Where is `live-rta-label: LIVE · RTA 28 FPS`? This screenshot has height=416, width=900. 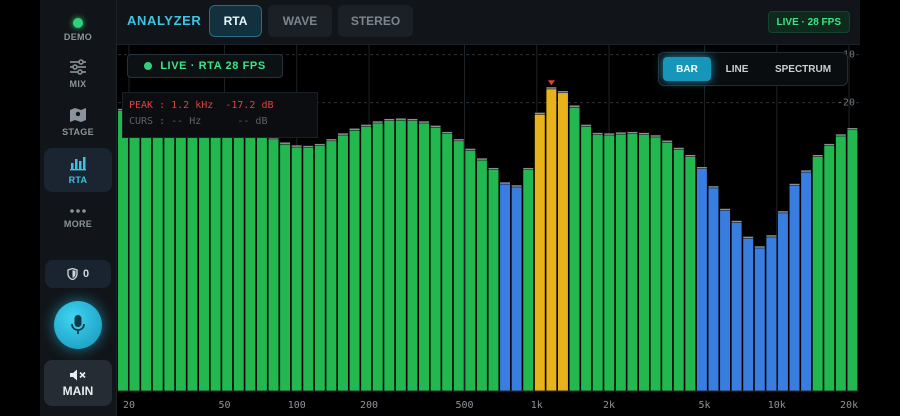 live-rta-label: LIVE · RTA 28 FPS is located at coordinates (213, 66).